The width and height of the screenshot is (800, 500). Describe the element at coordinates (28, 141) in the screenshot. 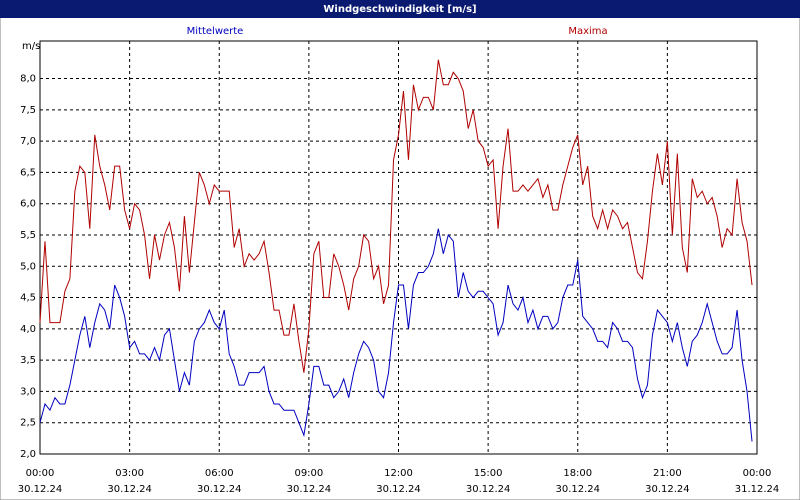

I see `y-tick-label: 7,0` at that location.